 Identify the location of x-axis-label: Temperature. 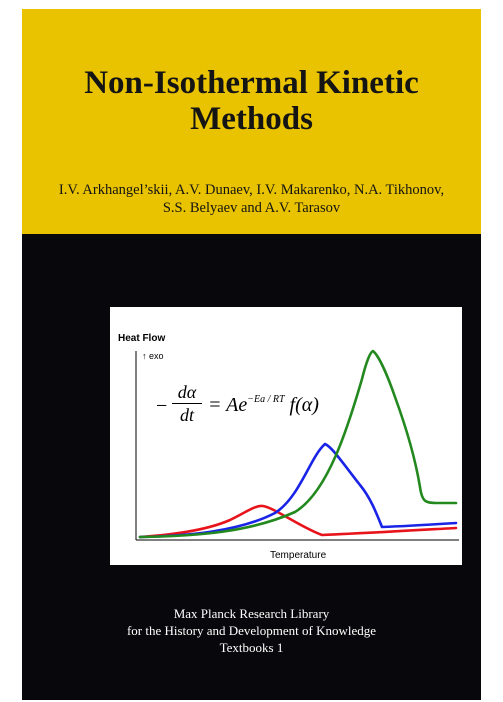
(298, 555).